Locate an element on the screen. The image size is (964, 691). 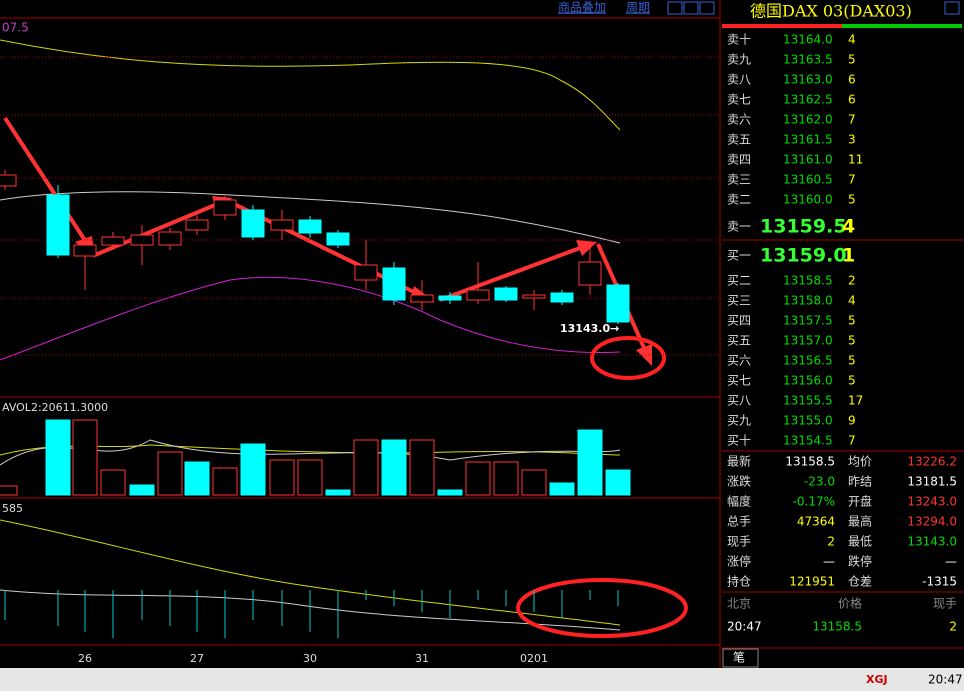
book-label: 卖九 is located at coordinates (739, 60).